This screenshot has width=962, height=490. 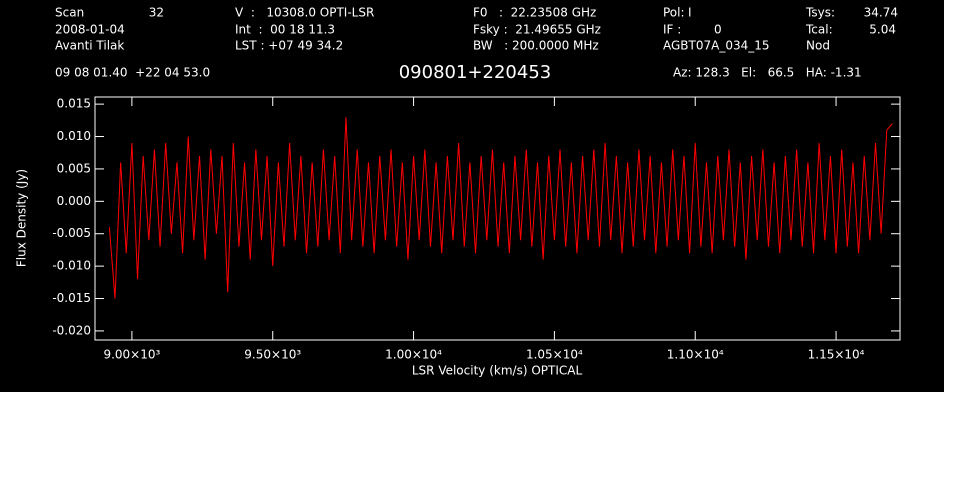 What do you see at coordinates (74, 104) in the screenshot?
I see `y-tick-label: 0.015` at bounding box center [74, 104].